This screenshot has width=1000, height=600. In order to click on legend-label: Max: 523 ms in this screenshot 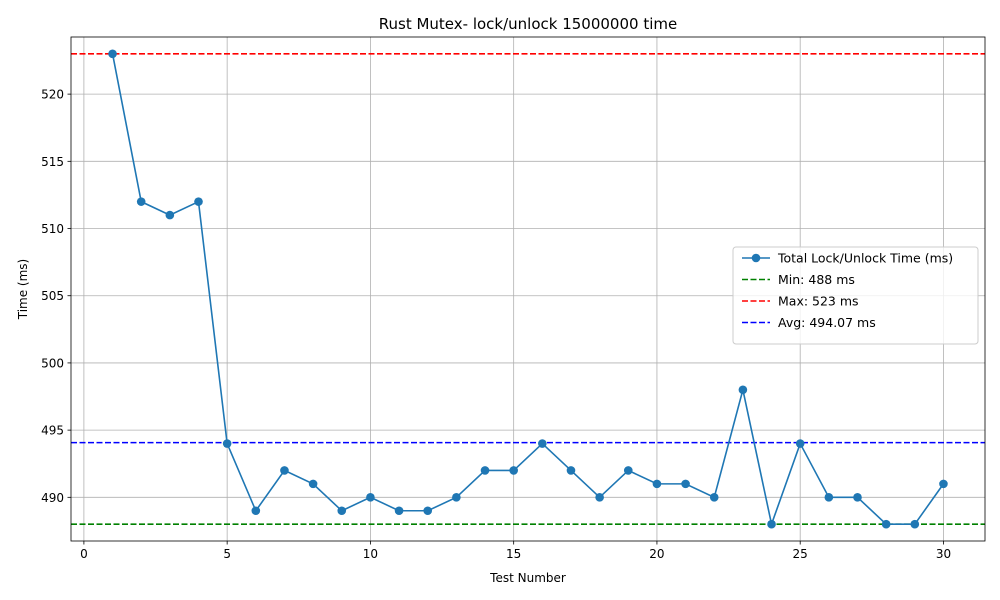, I will do `click(818, 301)`.